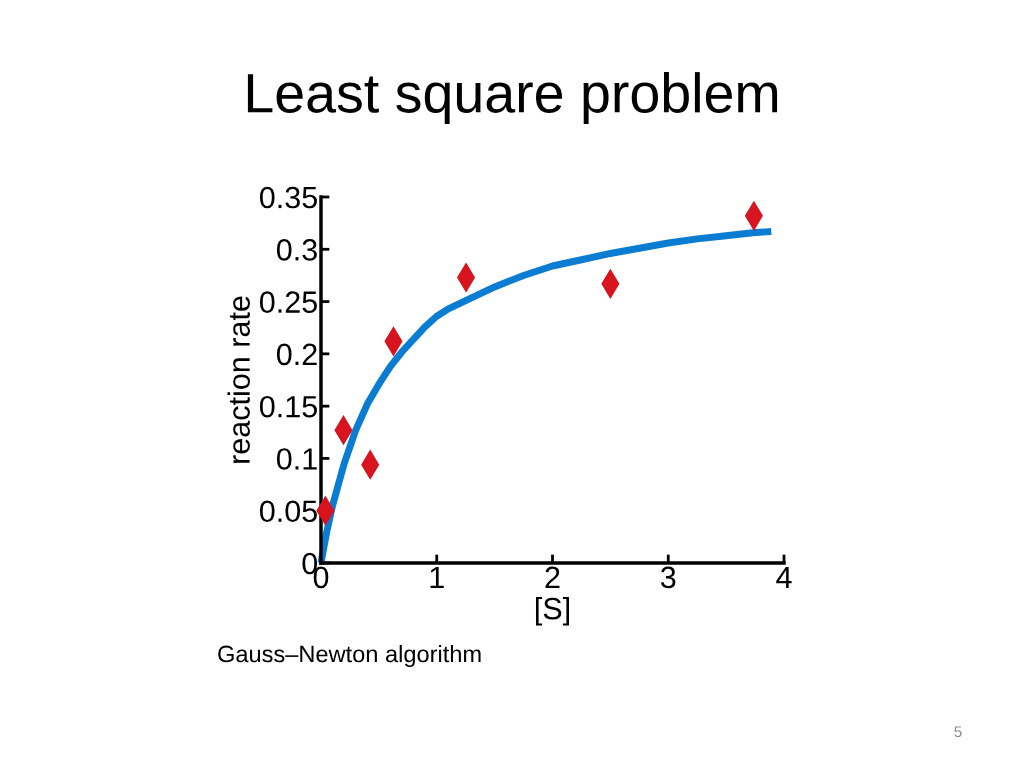  I want to click on y-tick-label: 0.15, so click(288, 406).